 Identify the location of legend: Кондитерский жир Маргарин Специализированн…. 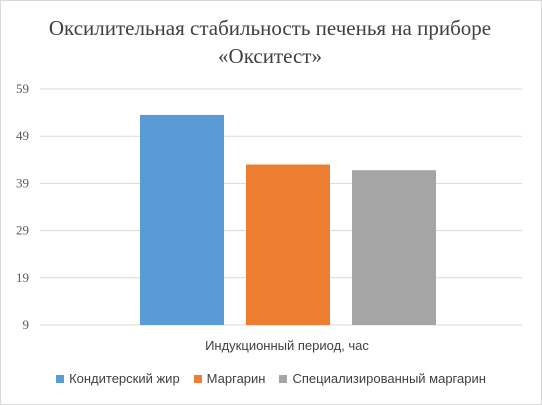
(271, 378).